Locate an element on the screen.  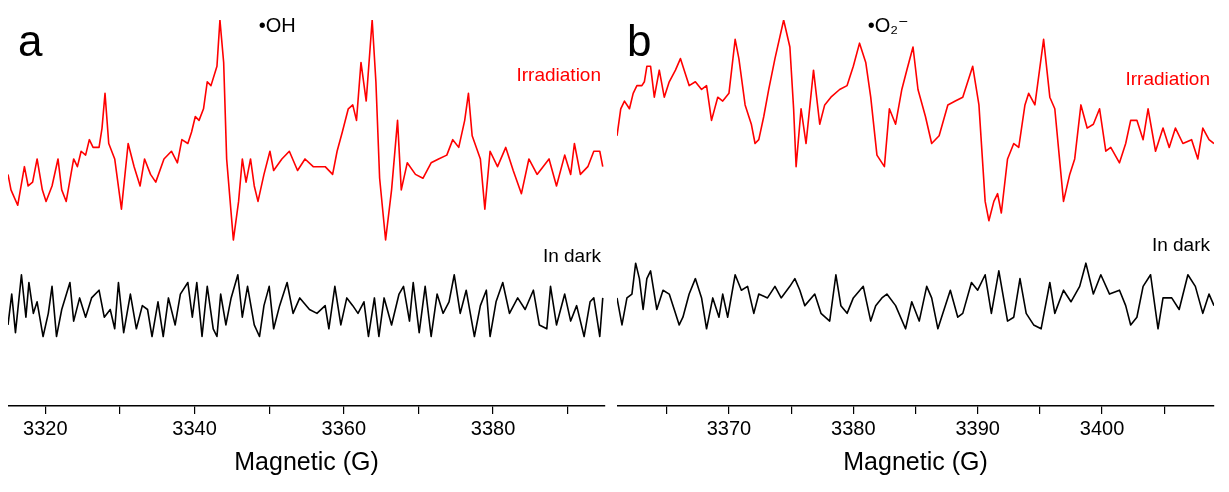
x-tick-label: 3370 is located at coordinates (729, 427).